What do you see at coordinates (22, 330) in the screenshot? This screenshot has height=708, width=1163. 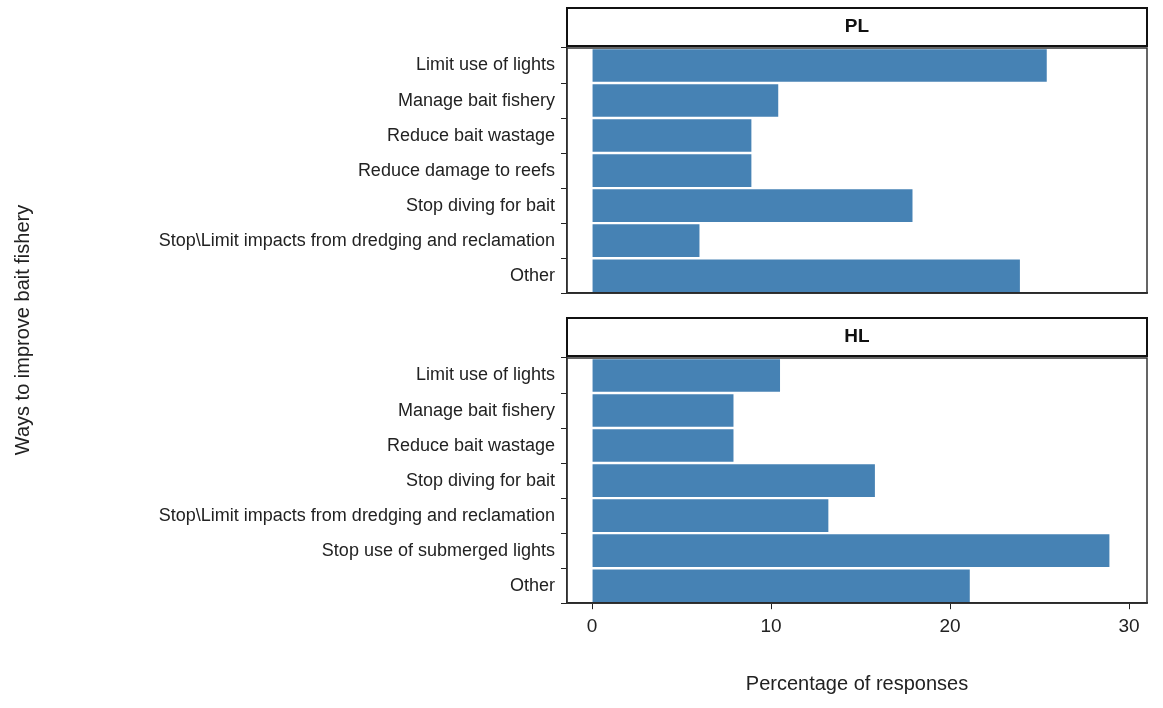 I see `y-axis-title: Ways to improve bait fishery` at bounding box center [22, 330].